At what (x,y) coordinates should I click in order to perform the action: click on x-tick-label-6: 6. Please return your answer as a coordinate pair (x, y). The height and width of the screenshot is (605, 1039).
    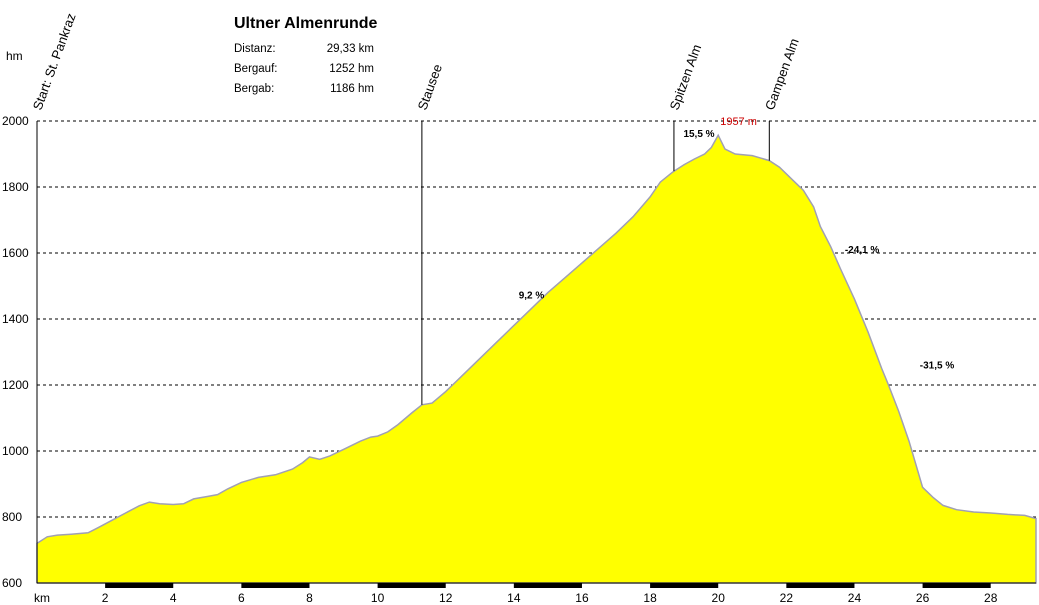
    Looking at the image, I should click on (241, 598).